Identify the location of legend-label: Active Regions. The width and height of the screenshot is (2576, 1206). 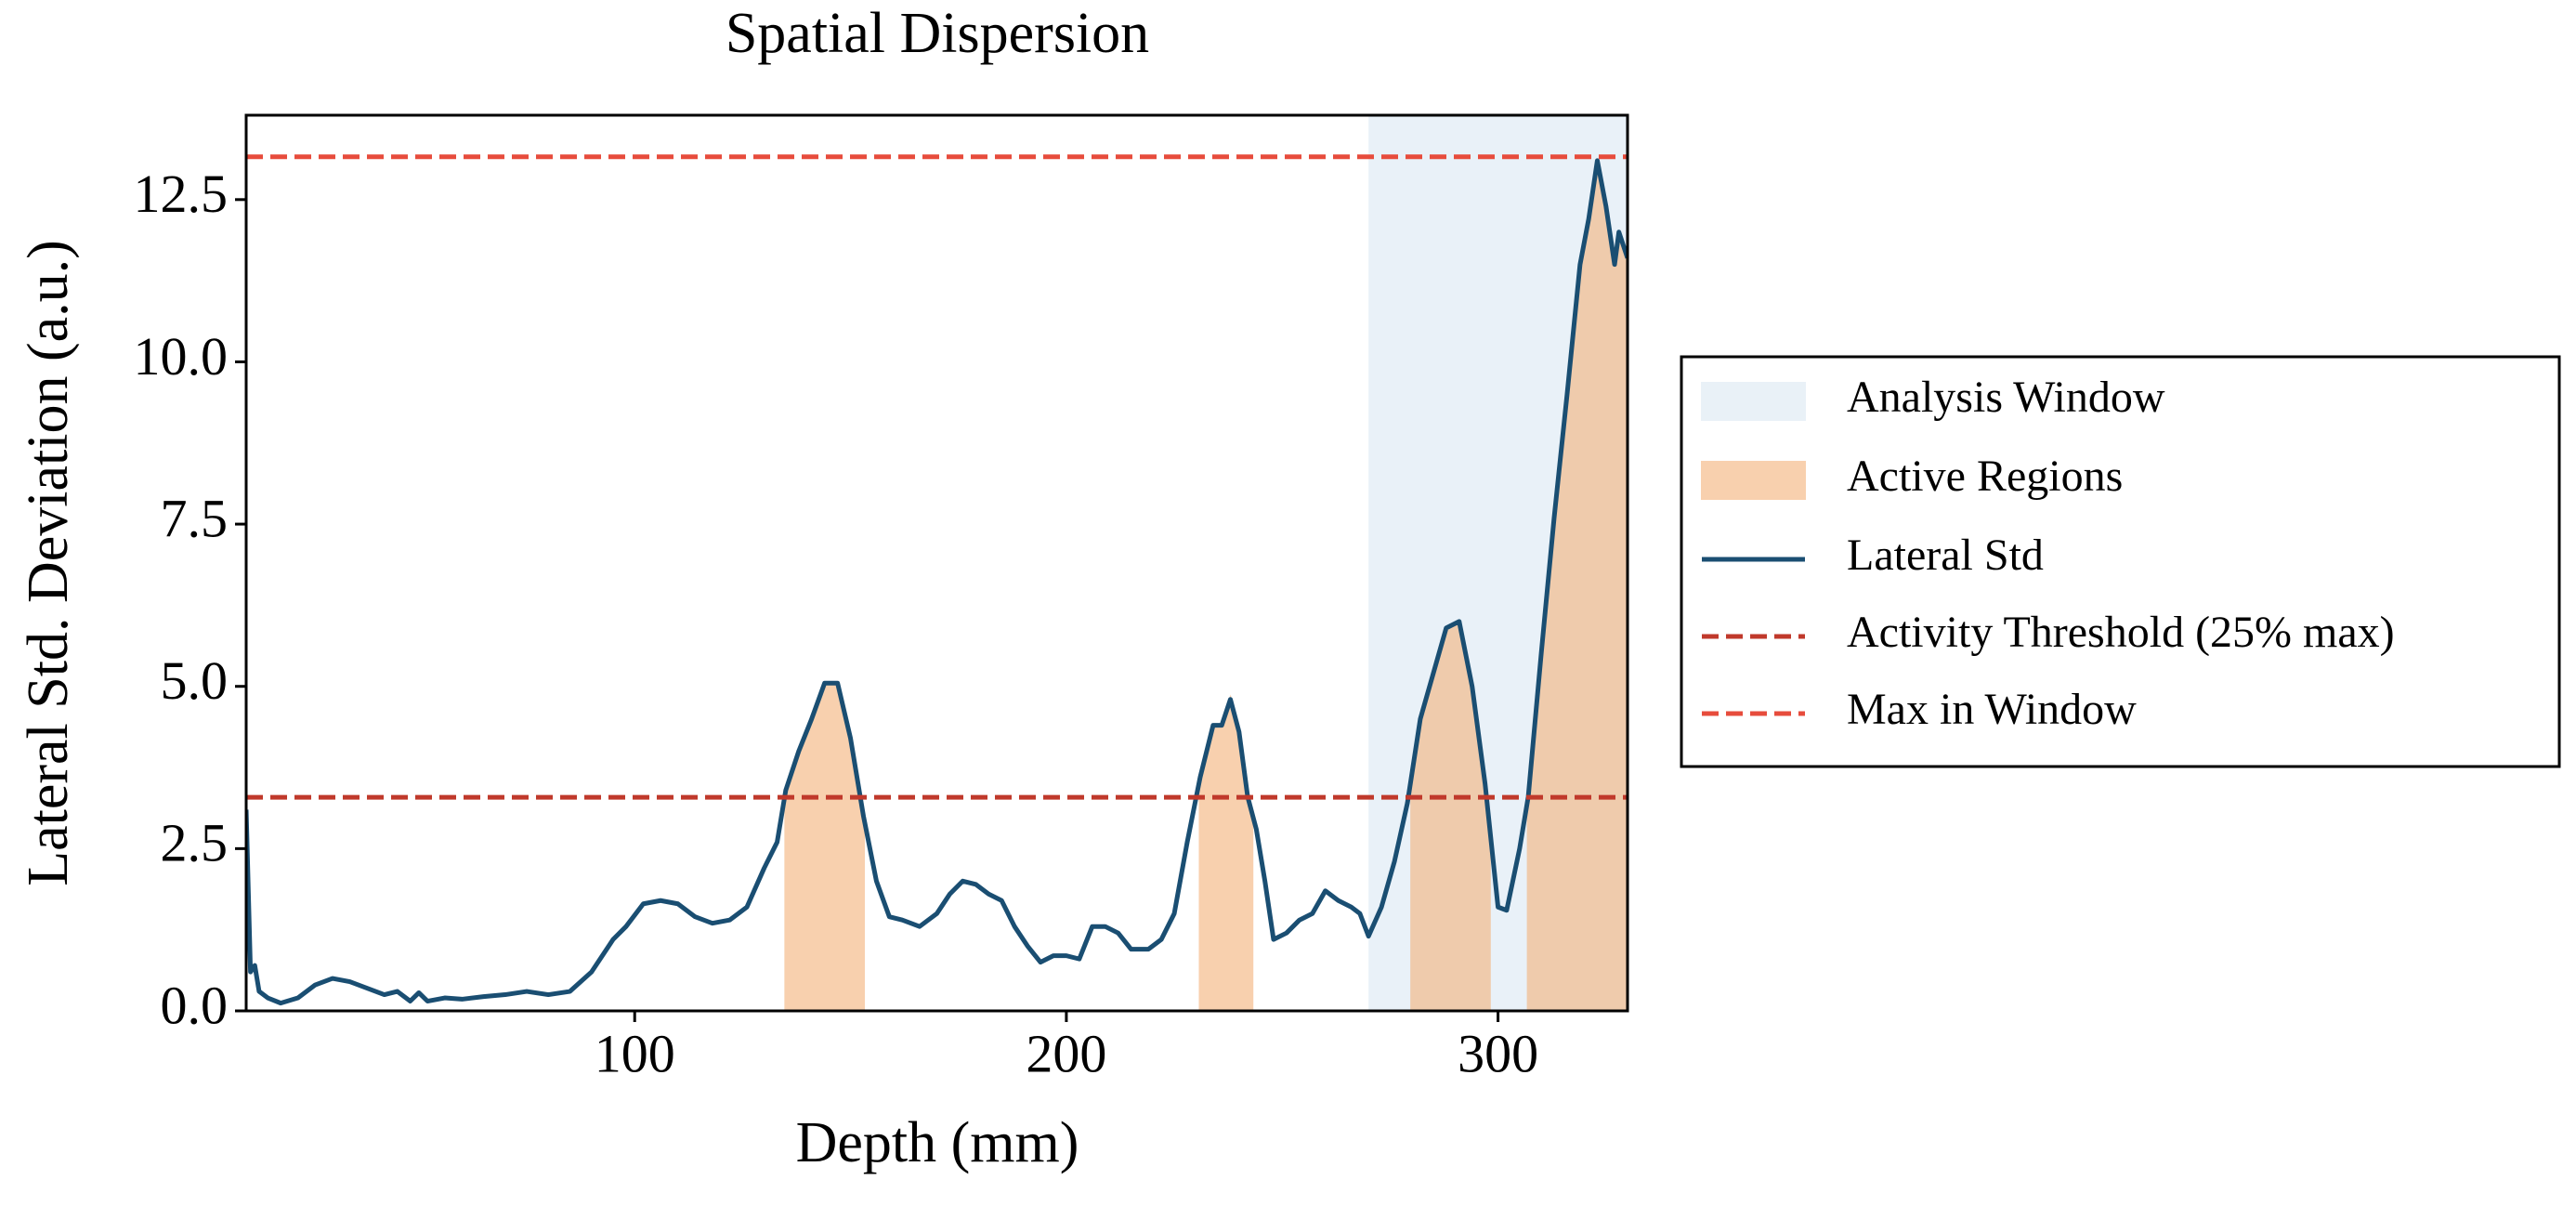
(1985, 477).